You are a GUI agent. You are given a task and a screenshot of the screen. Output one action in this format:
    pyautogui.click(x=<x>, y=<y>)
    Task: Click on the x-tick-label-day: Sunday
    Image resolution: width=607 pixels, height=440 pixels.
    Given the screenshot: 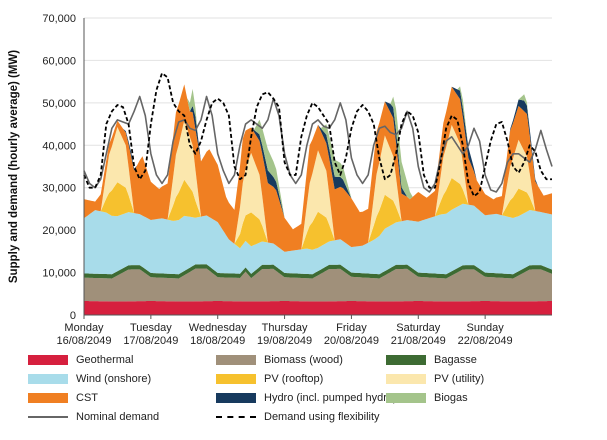 What is the action you would take?
    pyautogui.click(x=485, y=328)
    